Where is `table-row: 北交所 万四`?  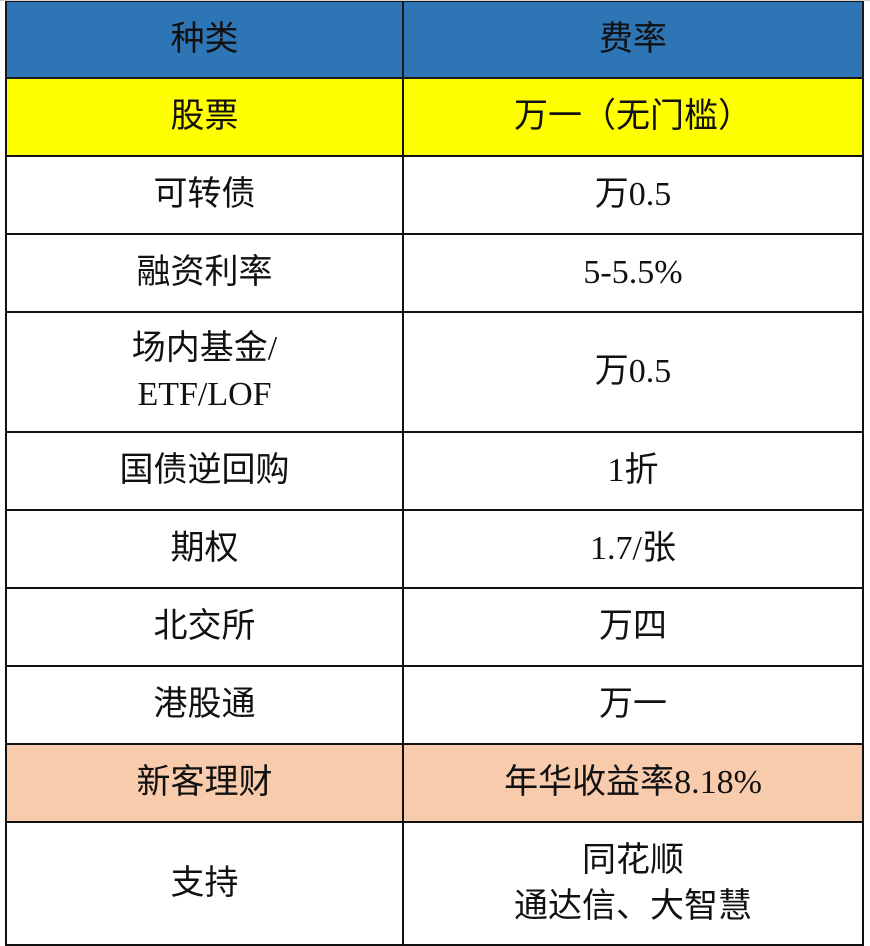 table-row: 北交所 万四 is located at coordinates (434, 627).